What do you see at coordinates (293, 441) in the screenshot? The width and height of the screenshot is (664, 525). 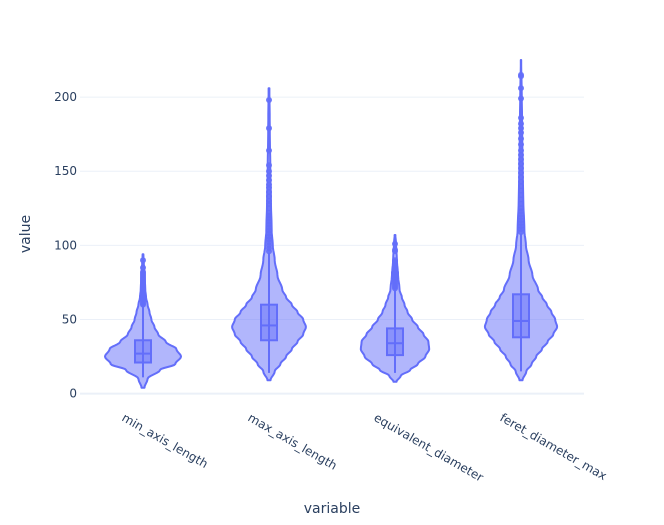 I see `x-tick-label: max_axis_length` at bounding box center [293, 441].